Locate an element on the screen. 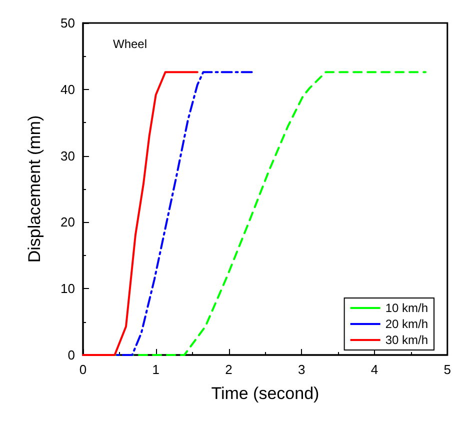  y-tick-label: 40 is located at coordinates (67, 89).